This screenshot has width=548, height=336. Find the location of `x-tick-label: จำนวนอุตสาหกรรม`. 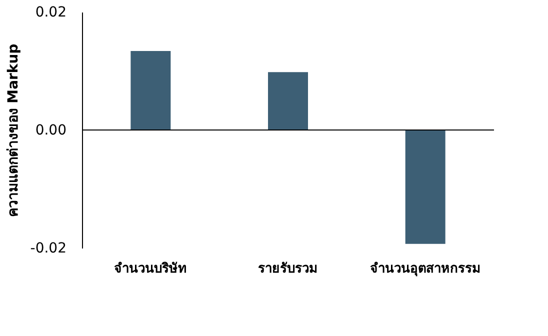

x-tick-label: จำนวนอุตสาหกรรม is located at coordinates (425, 268).